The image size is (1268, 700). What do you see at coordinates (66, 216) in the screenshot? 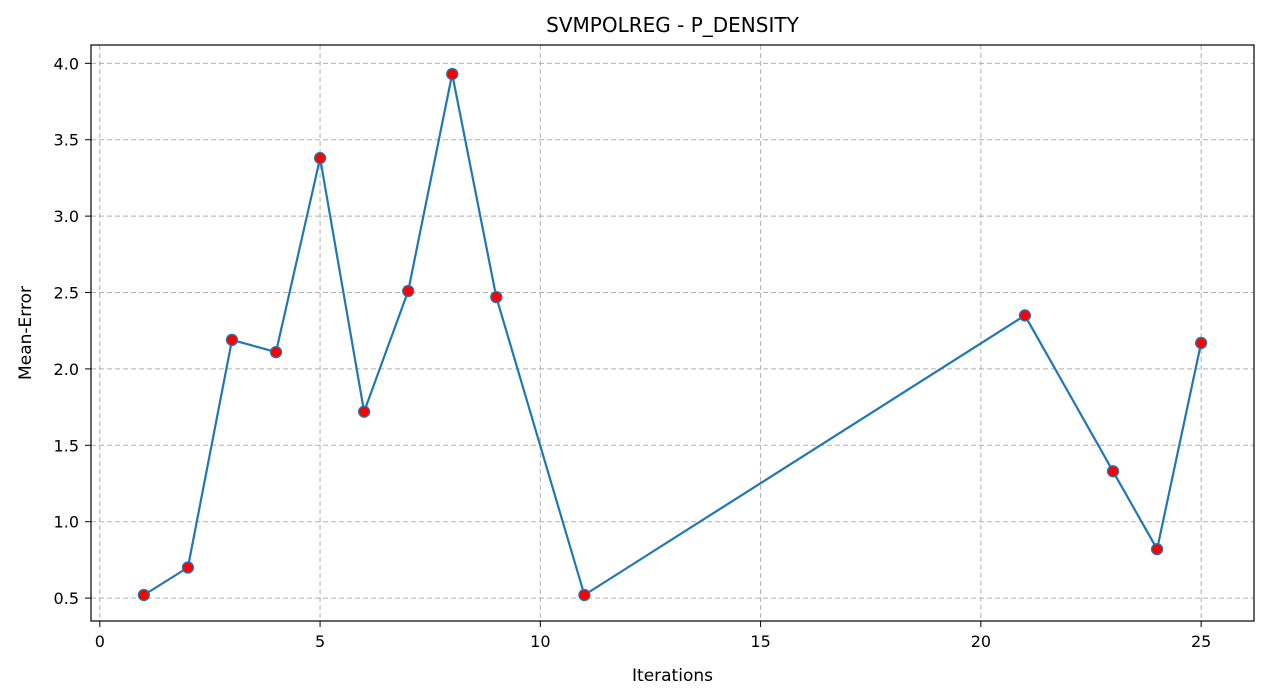
I see `y-tick-label: 3.0` at bounding box center [66, 216].